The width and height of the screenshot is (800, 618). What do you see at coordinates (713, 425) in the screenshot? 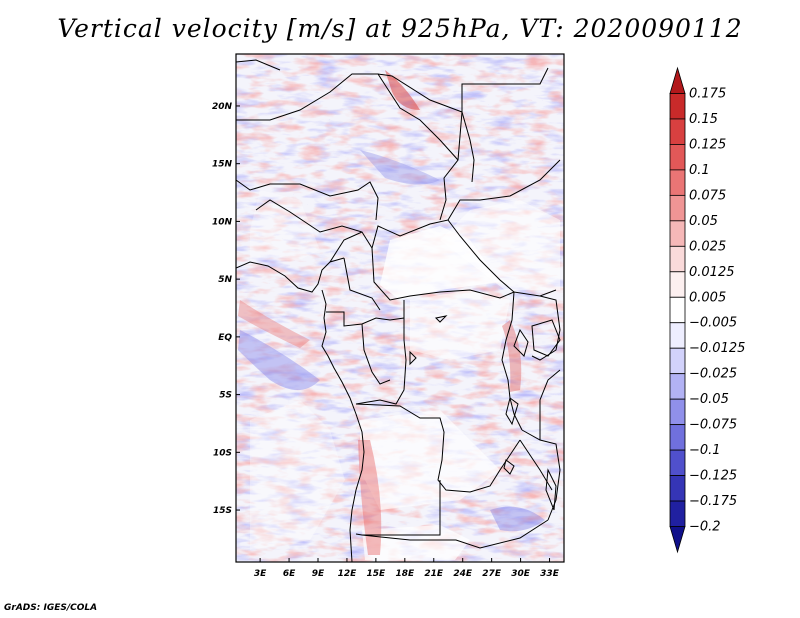
I see `colorbar-label: −0.075` at bounding box center [713, 425].